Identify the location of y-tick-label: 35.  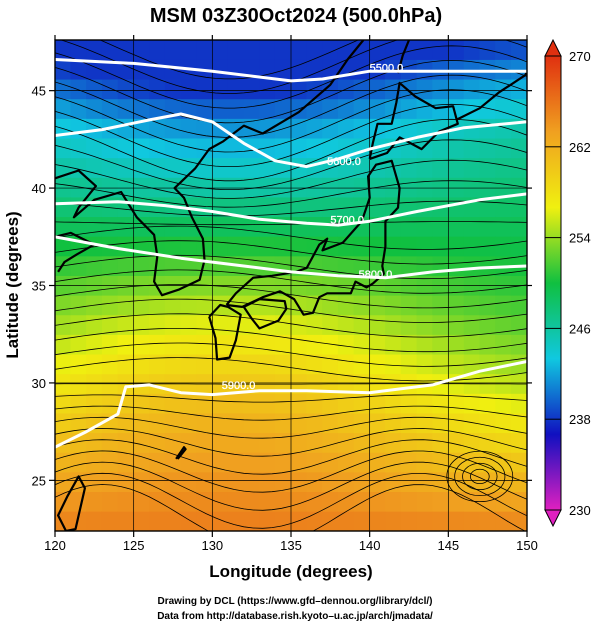
(39, 286).